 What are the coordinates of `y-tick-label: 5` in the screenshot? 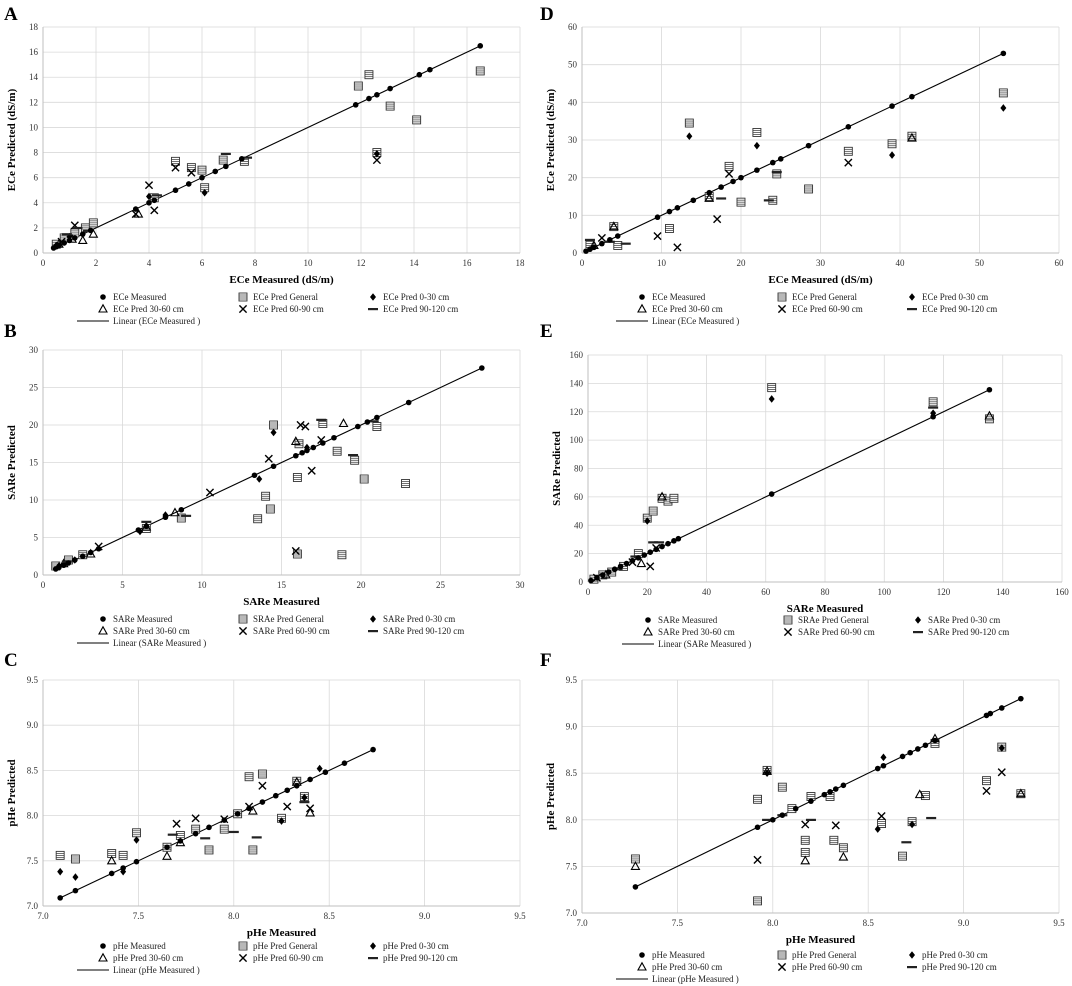 It's located at (36, 538).